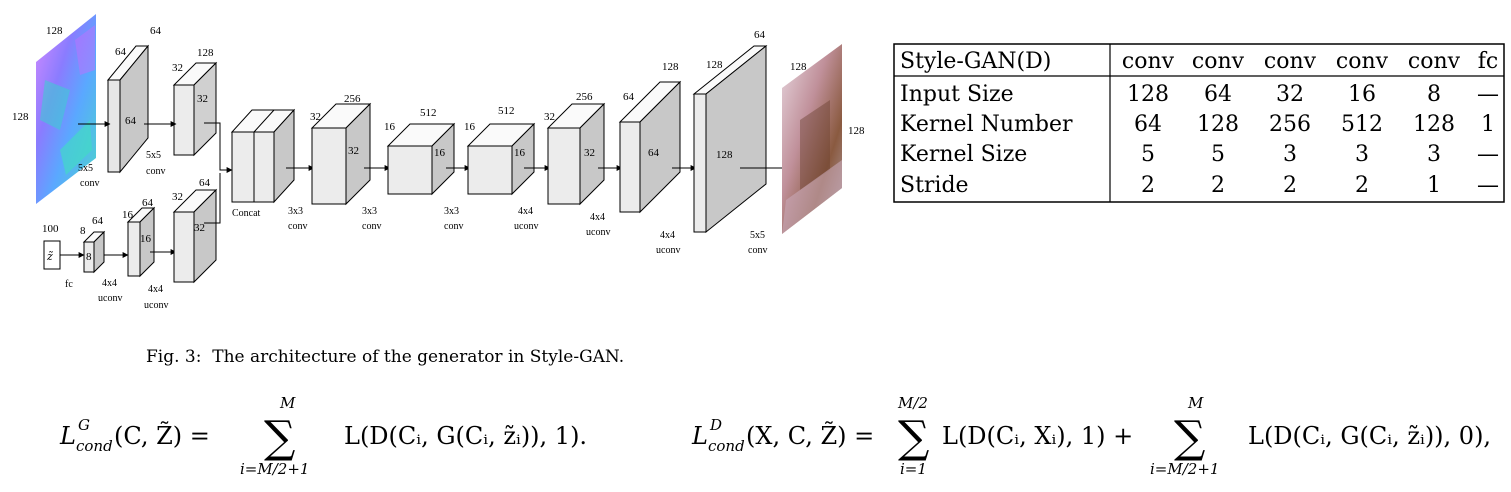 Image resolution: width=1511 pixels, height=492 pixels. What do you see at coordinates (315, 117) in the screenshot?
I see `c1-size: 32` at bounding box center [315, 117].